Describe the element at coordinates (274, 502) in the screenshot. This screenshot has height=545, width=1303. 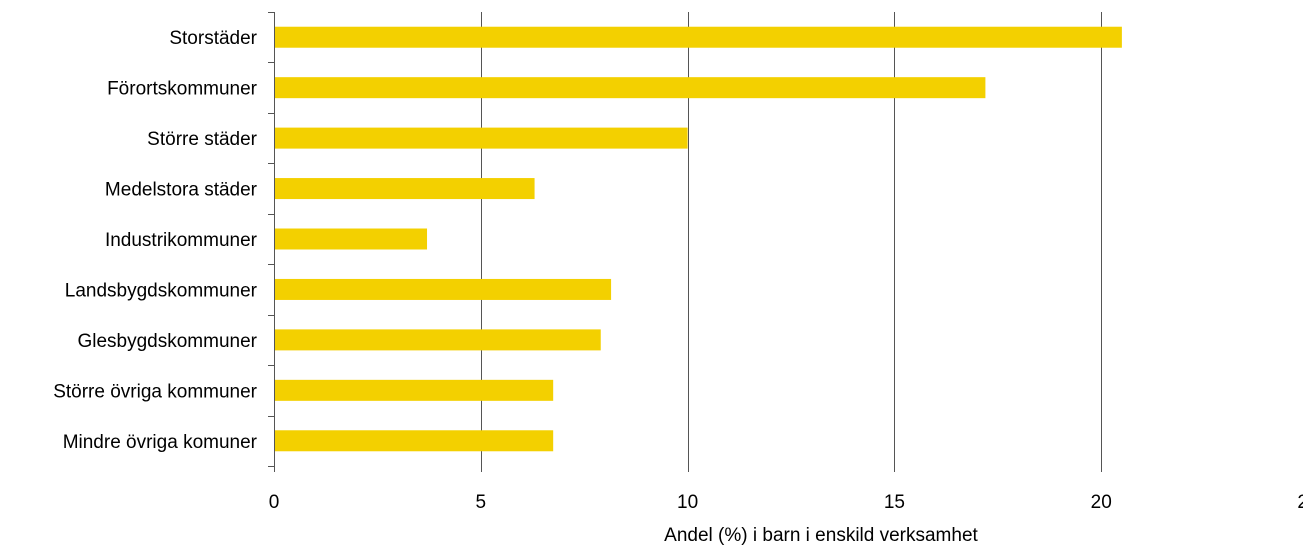
I see `x-tick-label: 0` at that location.